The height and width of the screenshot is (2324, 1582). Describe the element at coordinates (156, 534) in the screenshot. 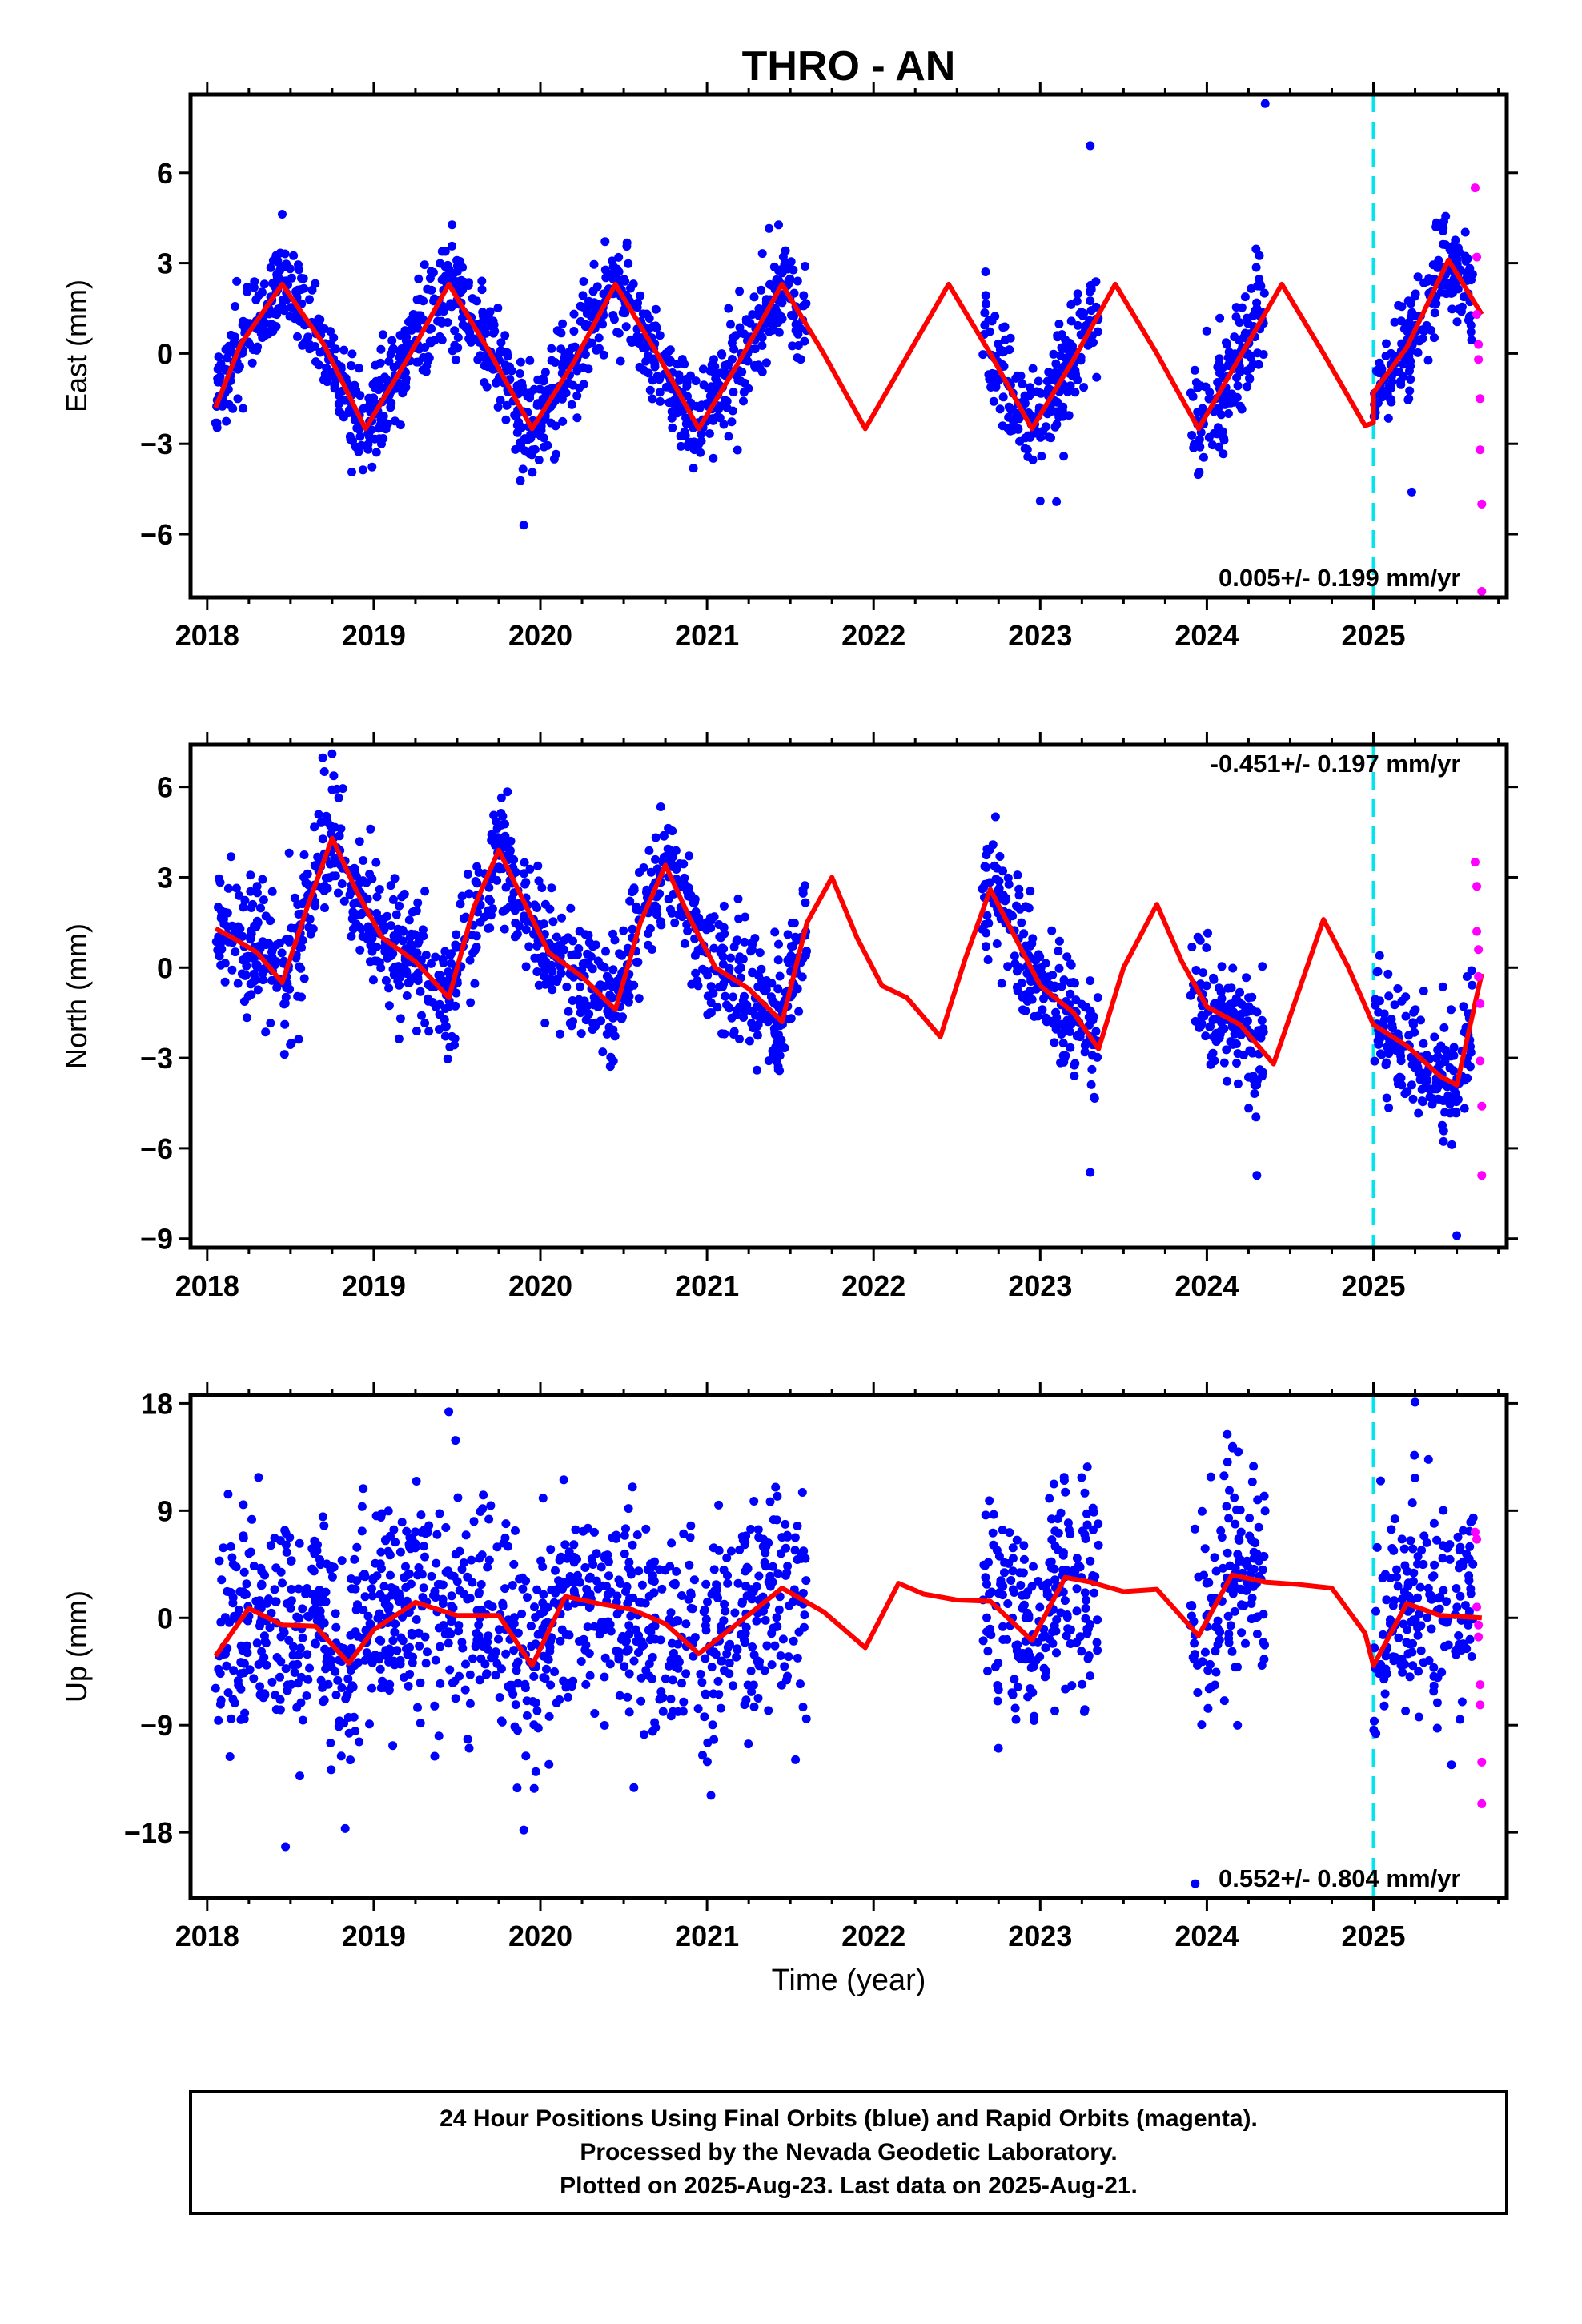

I see `y-tick-label: −6` at that location.